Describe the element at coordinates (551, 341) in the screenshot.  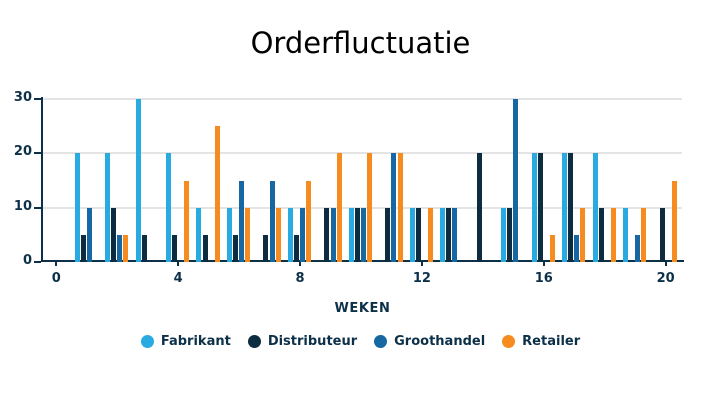
I see `legend-label: Retailer` at that location.